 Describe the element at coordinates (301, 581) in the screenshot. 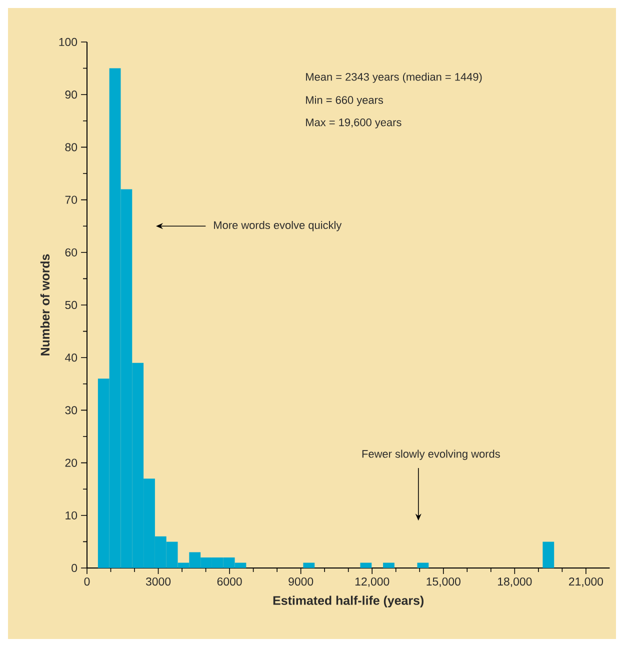

I see `x-tick-label: 9000` at that location.